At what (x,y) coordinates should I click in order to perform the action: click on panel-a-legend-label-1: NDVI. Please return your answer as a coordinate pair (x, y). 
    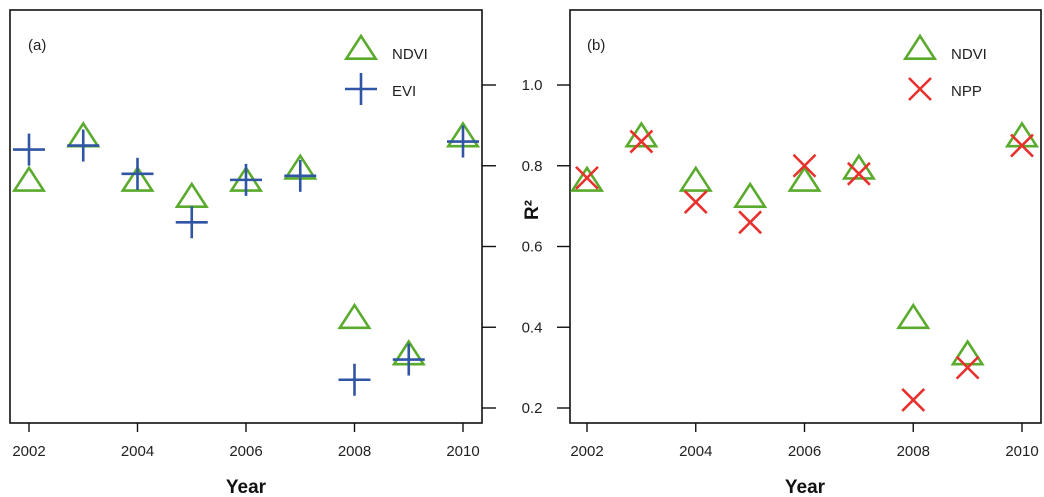
    Looking at the image, I should click on (410, 54).